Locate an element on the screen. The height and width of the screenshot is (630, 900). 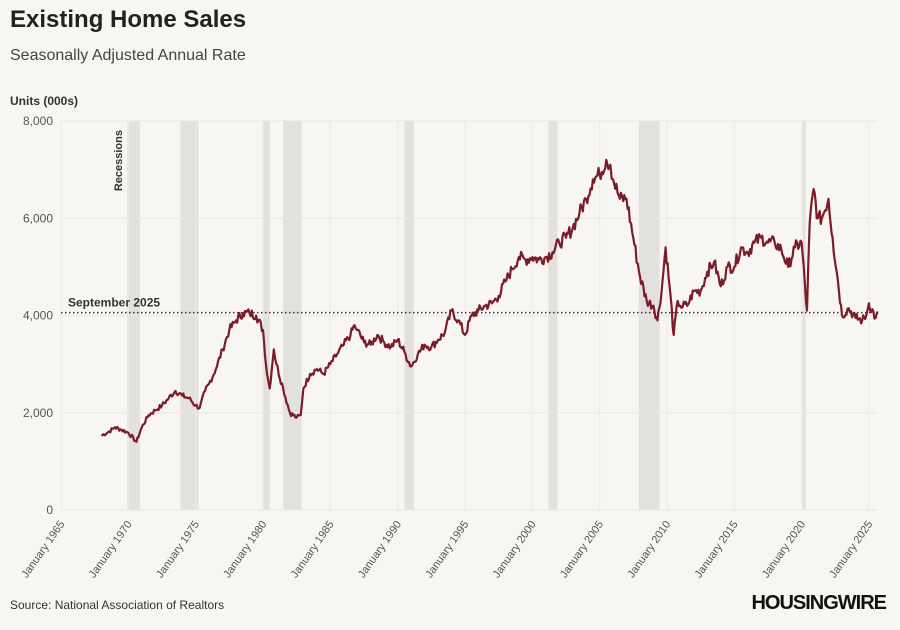
recessions-label: Recessions is located at coordinates (119, 160).